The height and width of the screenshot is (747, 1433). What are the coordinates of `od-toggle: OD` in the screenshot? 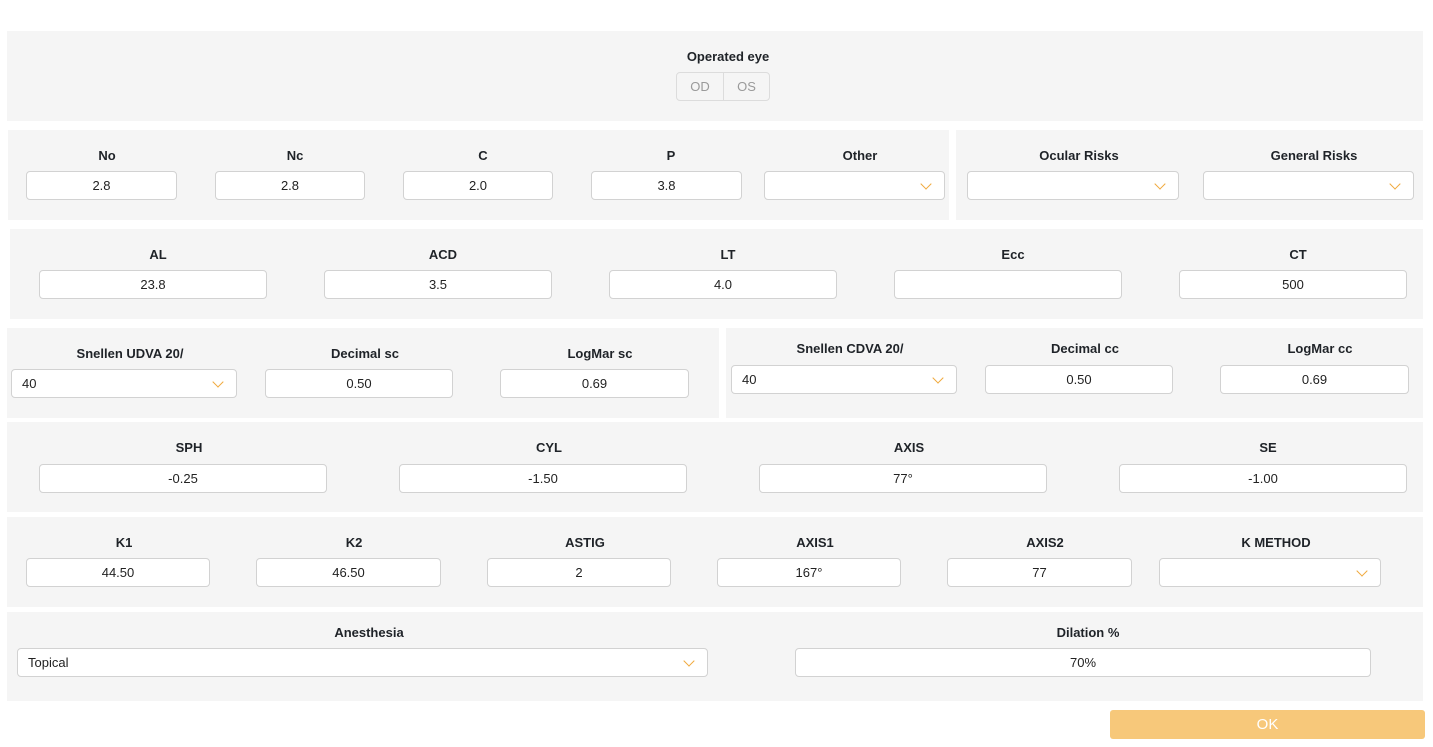 It's located at (700, 86).